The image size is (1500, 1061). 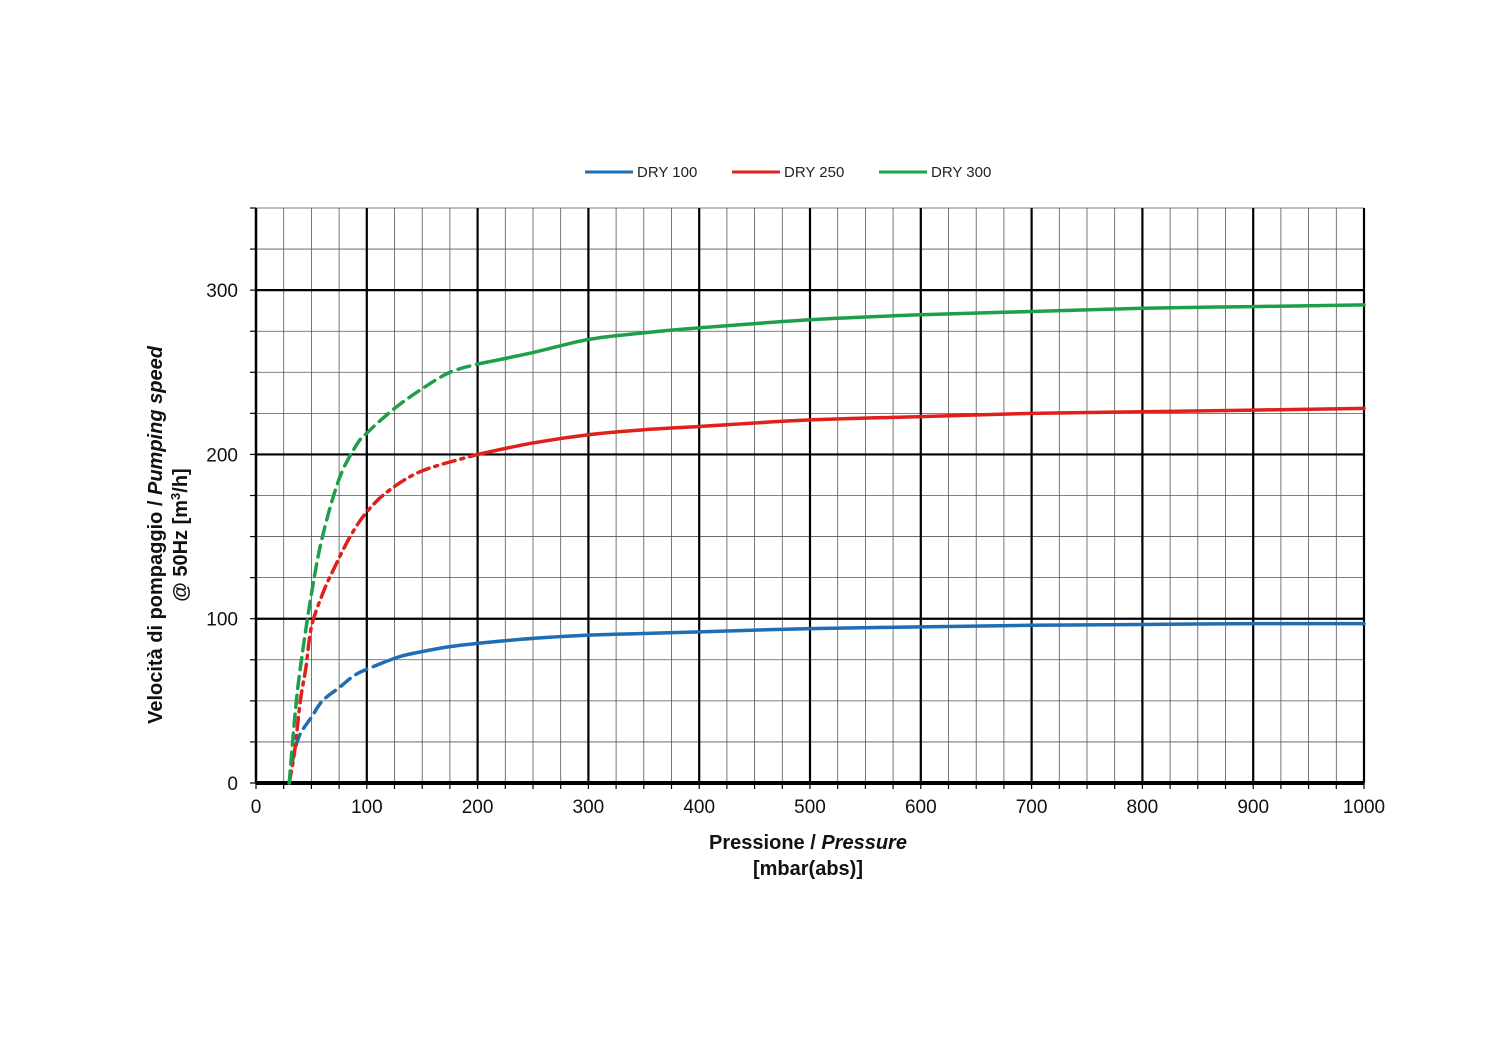 I want to click on x-axis-title-part2: Pressure, so click(x=864, y=843).